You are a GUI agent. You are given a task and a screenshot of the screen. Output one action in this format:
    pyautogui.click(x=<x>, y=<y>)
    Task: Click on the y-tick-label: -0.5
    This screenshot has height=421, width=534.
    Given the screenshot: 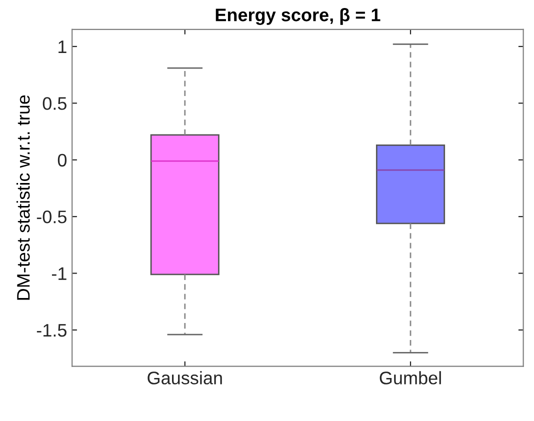 What is the action you would take?
    pyautogui.click(x=51, y=217)
    